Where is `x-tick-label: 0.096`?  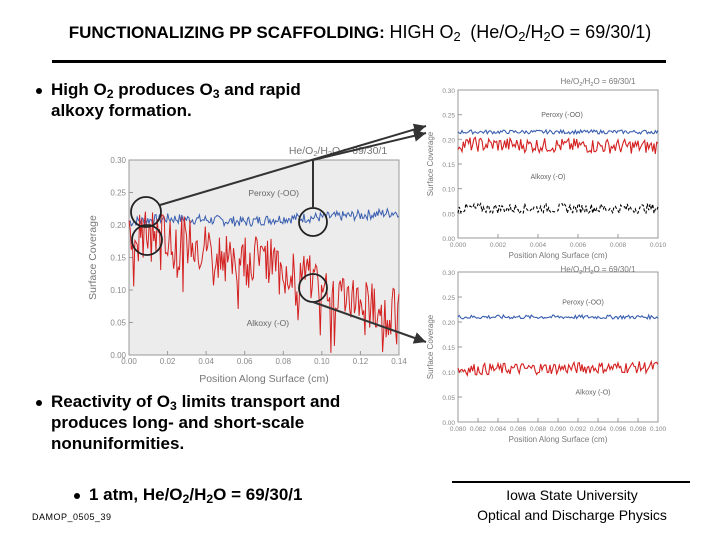 x-tick-label: 0.096 is located at coordinates (618, 429).